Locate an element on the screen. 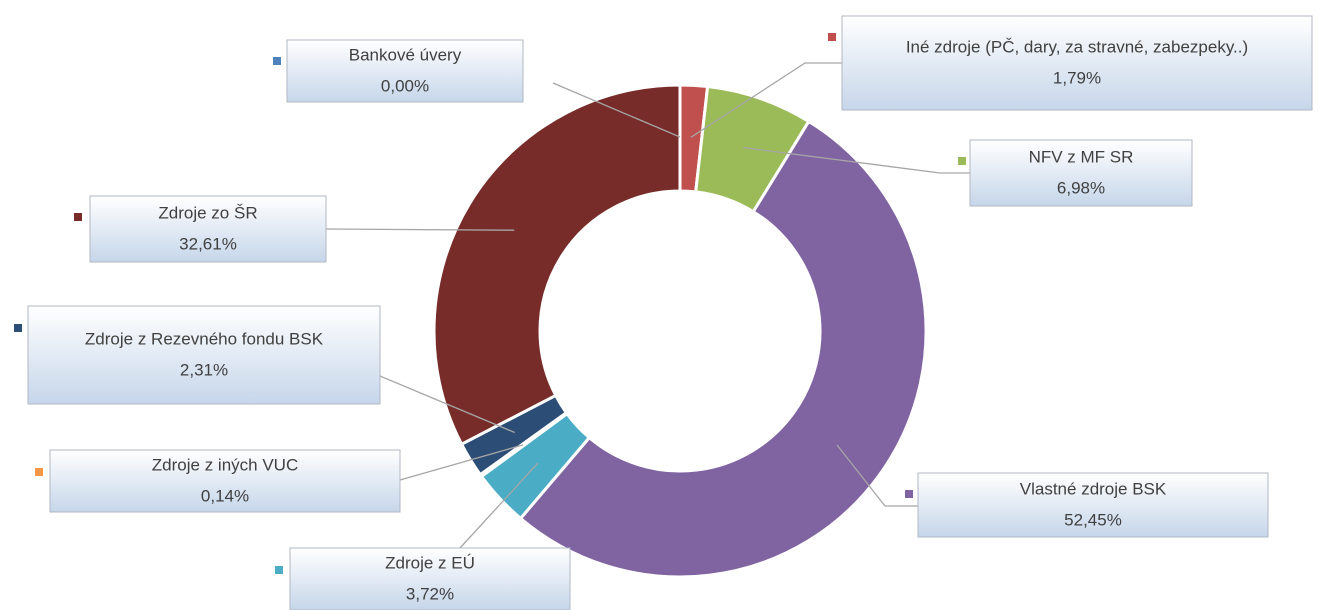  data-label-value: 0,14% is located at coordinates (225, 495).